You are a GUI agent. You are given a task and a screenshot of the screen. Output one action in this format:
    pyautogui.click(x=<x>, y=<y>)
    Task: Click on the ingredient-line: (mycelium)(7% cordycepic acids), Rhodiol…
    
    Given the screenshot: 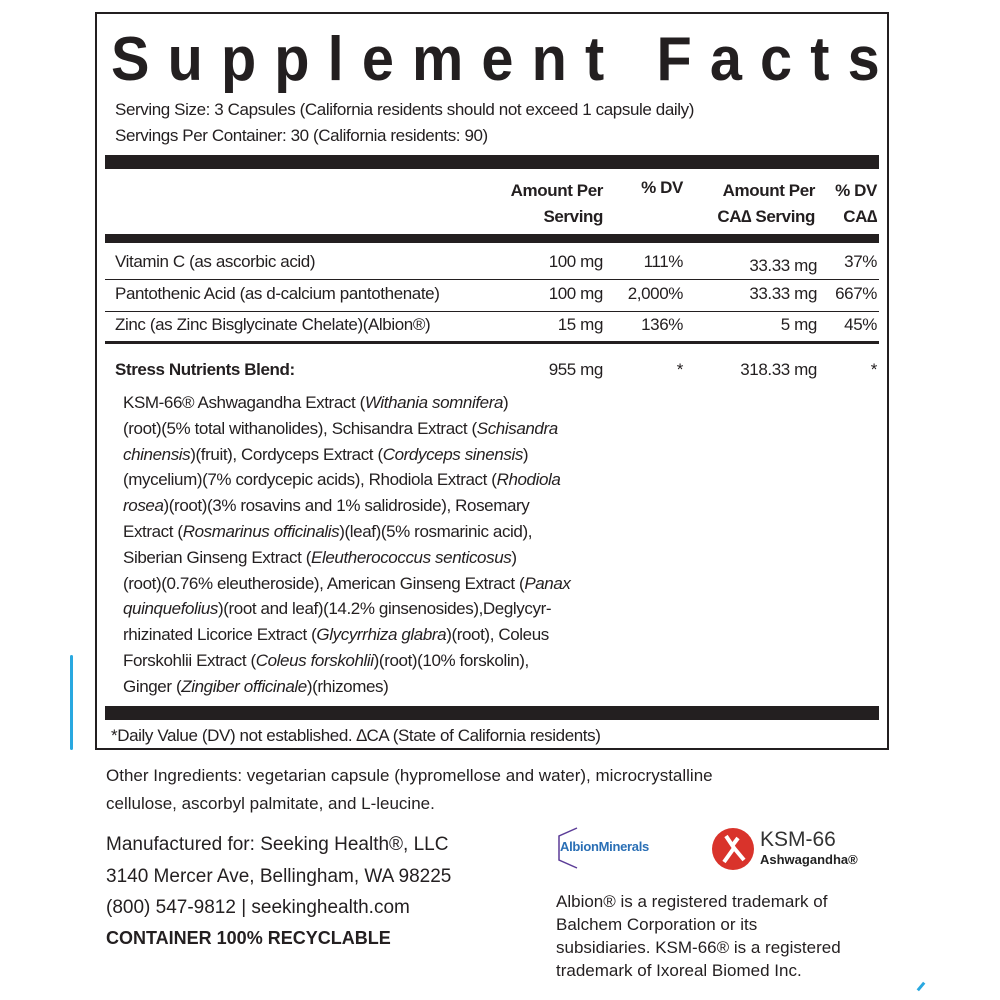 What is the action you would take?
    pyautogui.click(x=347, y=480)
    